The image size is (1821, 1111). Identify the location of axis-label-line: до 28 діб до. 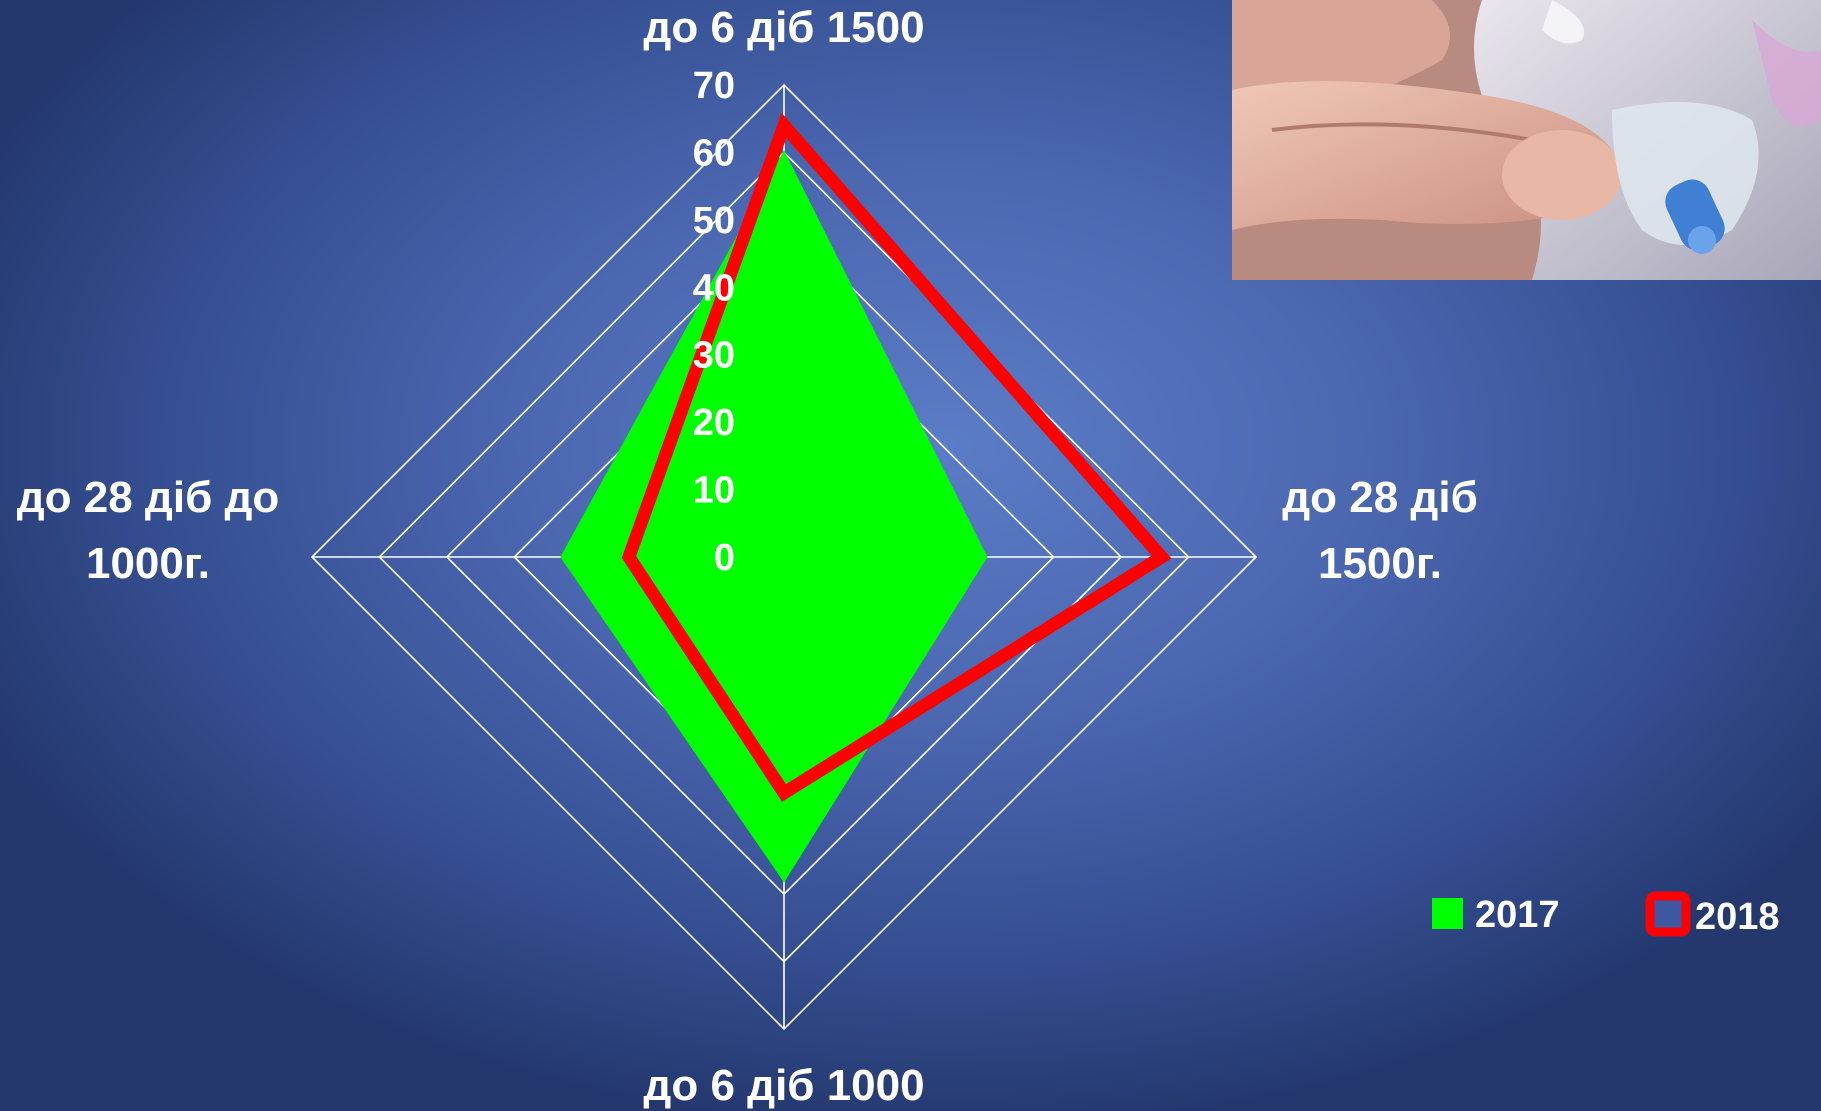
(148, 497).